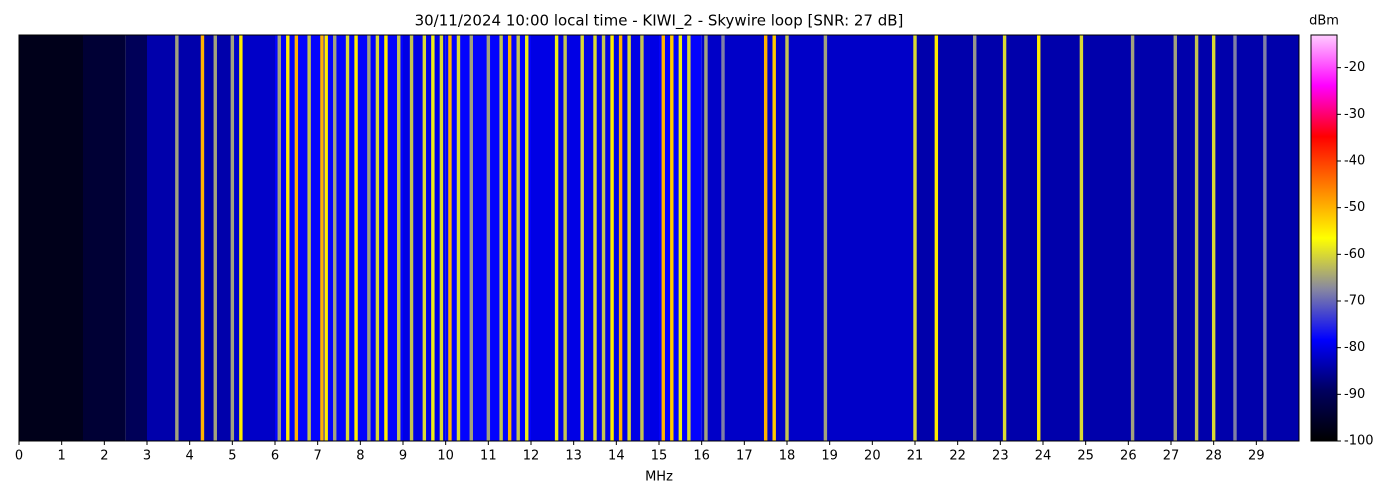 The width and height of the screenshot is (1400, 500). I want to click on x-tick-label: 19, so click(829, 456).